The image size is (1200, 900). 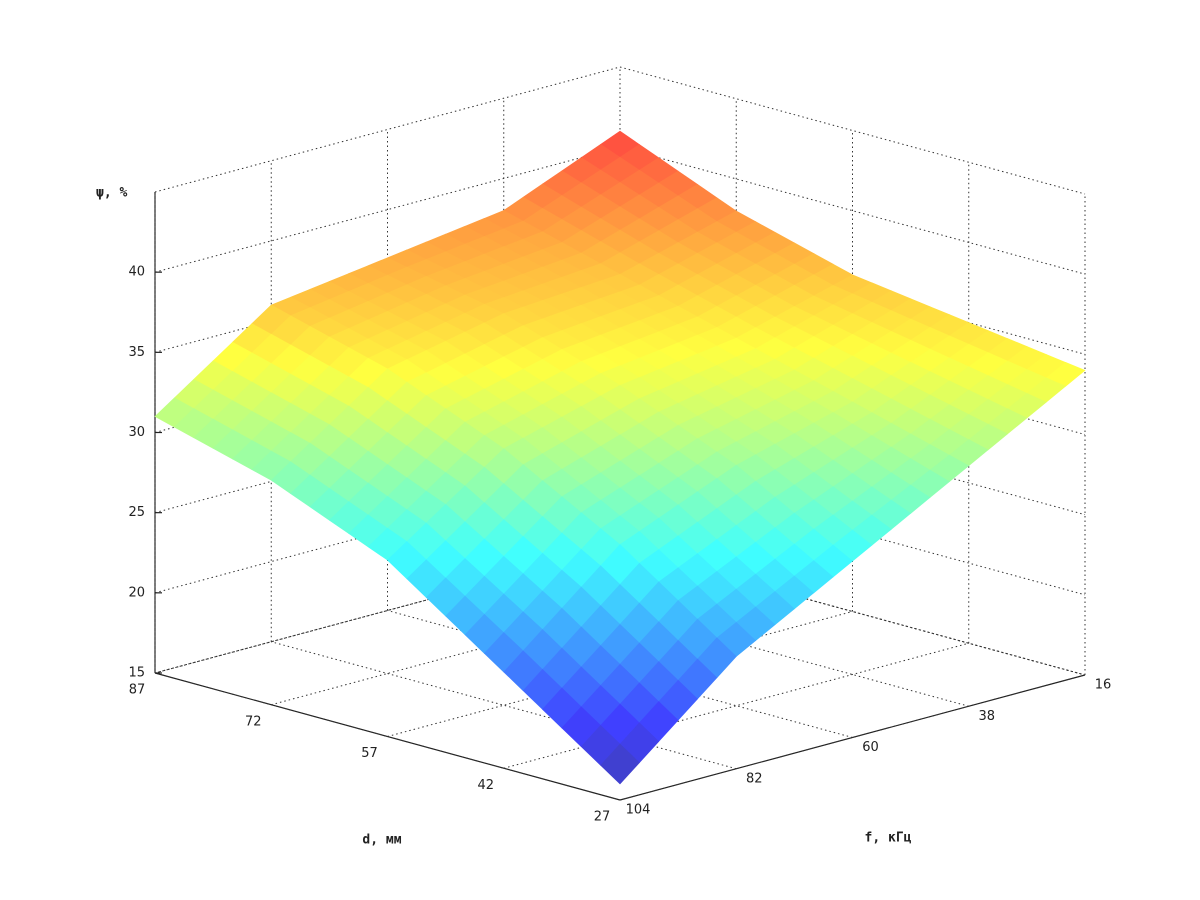 What do you see at coordinates (620, 764) in the screenshot?
I see `surface-patch` at bounding box center [620, 764].